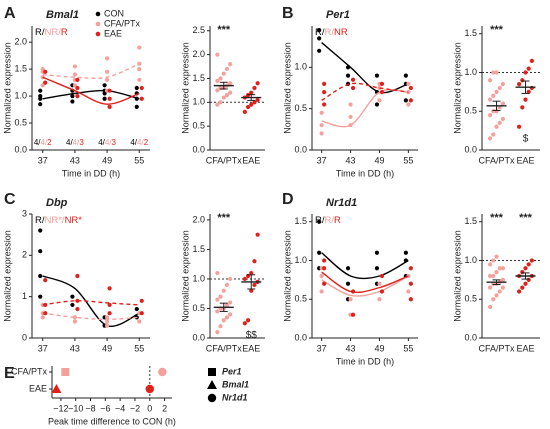 This screenshot has height=429, width=550. I want to click on x-tick-label: 49, so click(379, 348).